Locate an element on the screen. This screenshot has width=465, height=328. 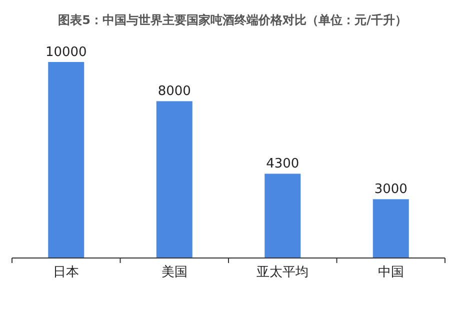
data-label: 3000 is located at coordinates (391, 190).